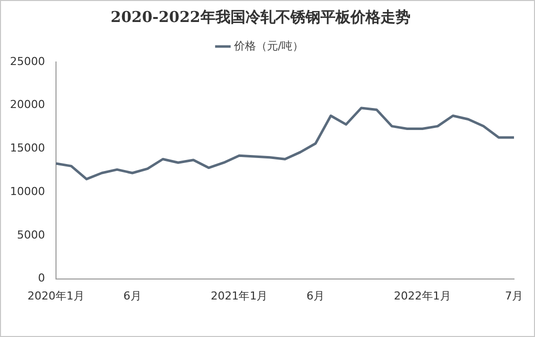  What do you see at coordinates (41, 278) in the screenshot?
I see `y-tick-label: 0` at bounding box center [41, 278].